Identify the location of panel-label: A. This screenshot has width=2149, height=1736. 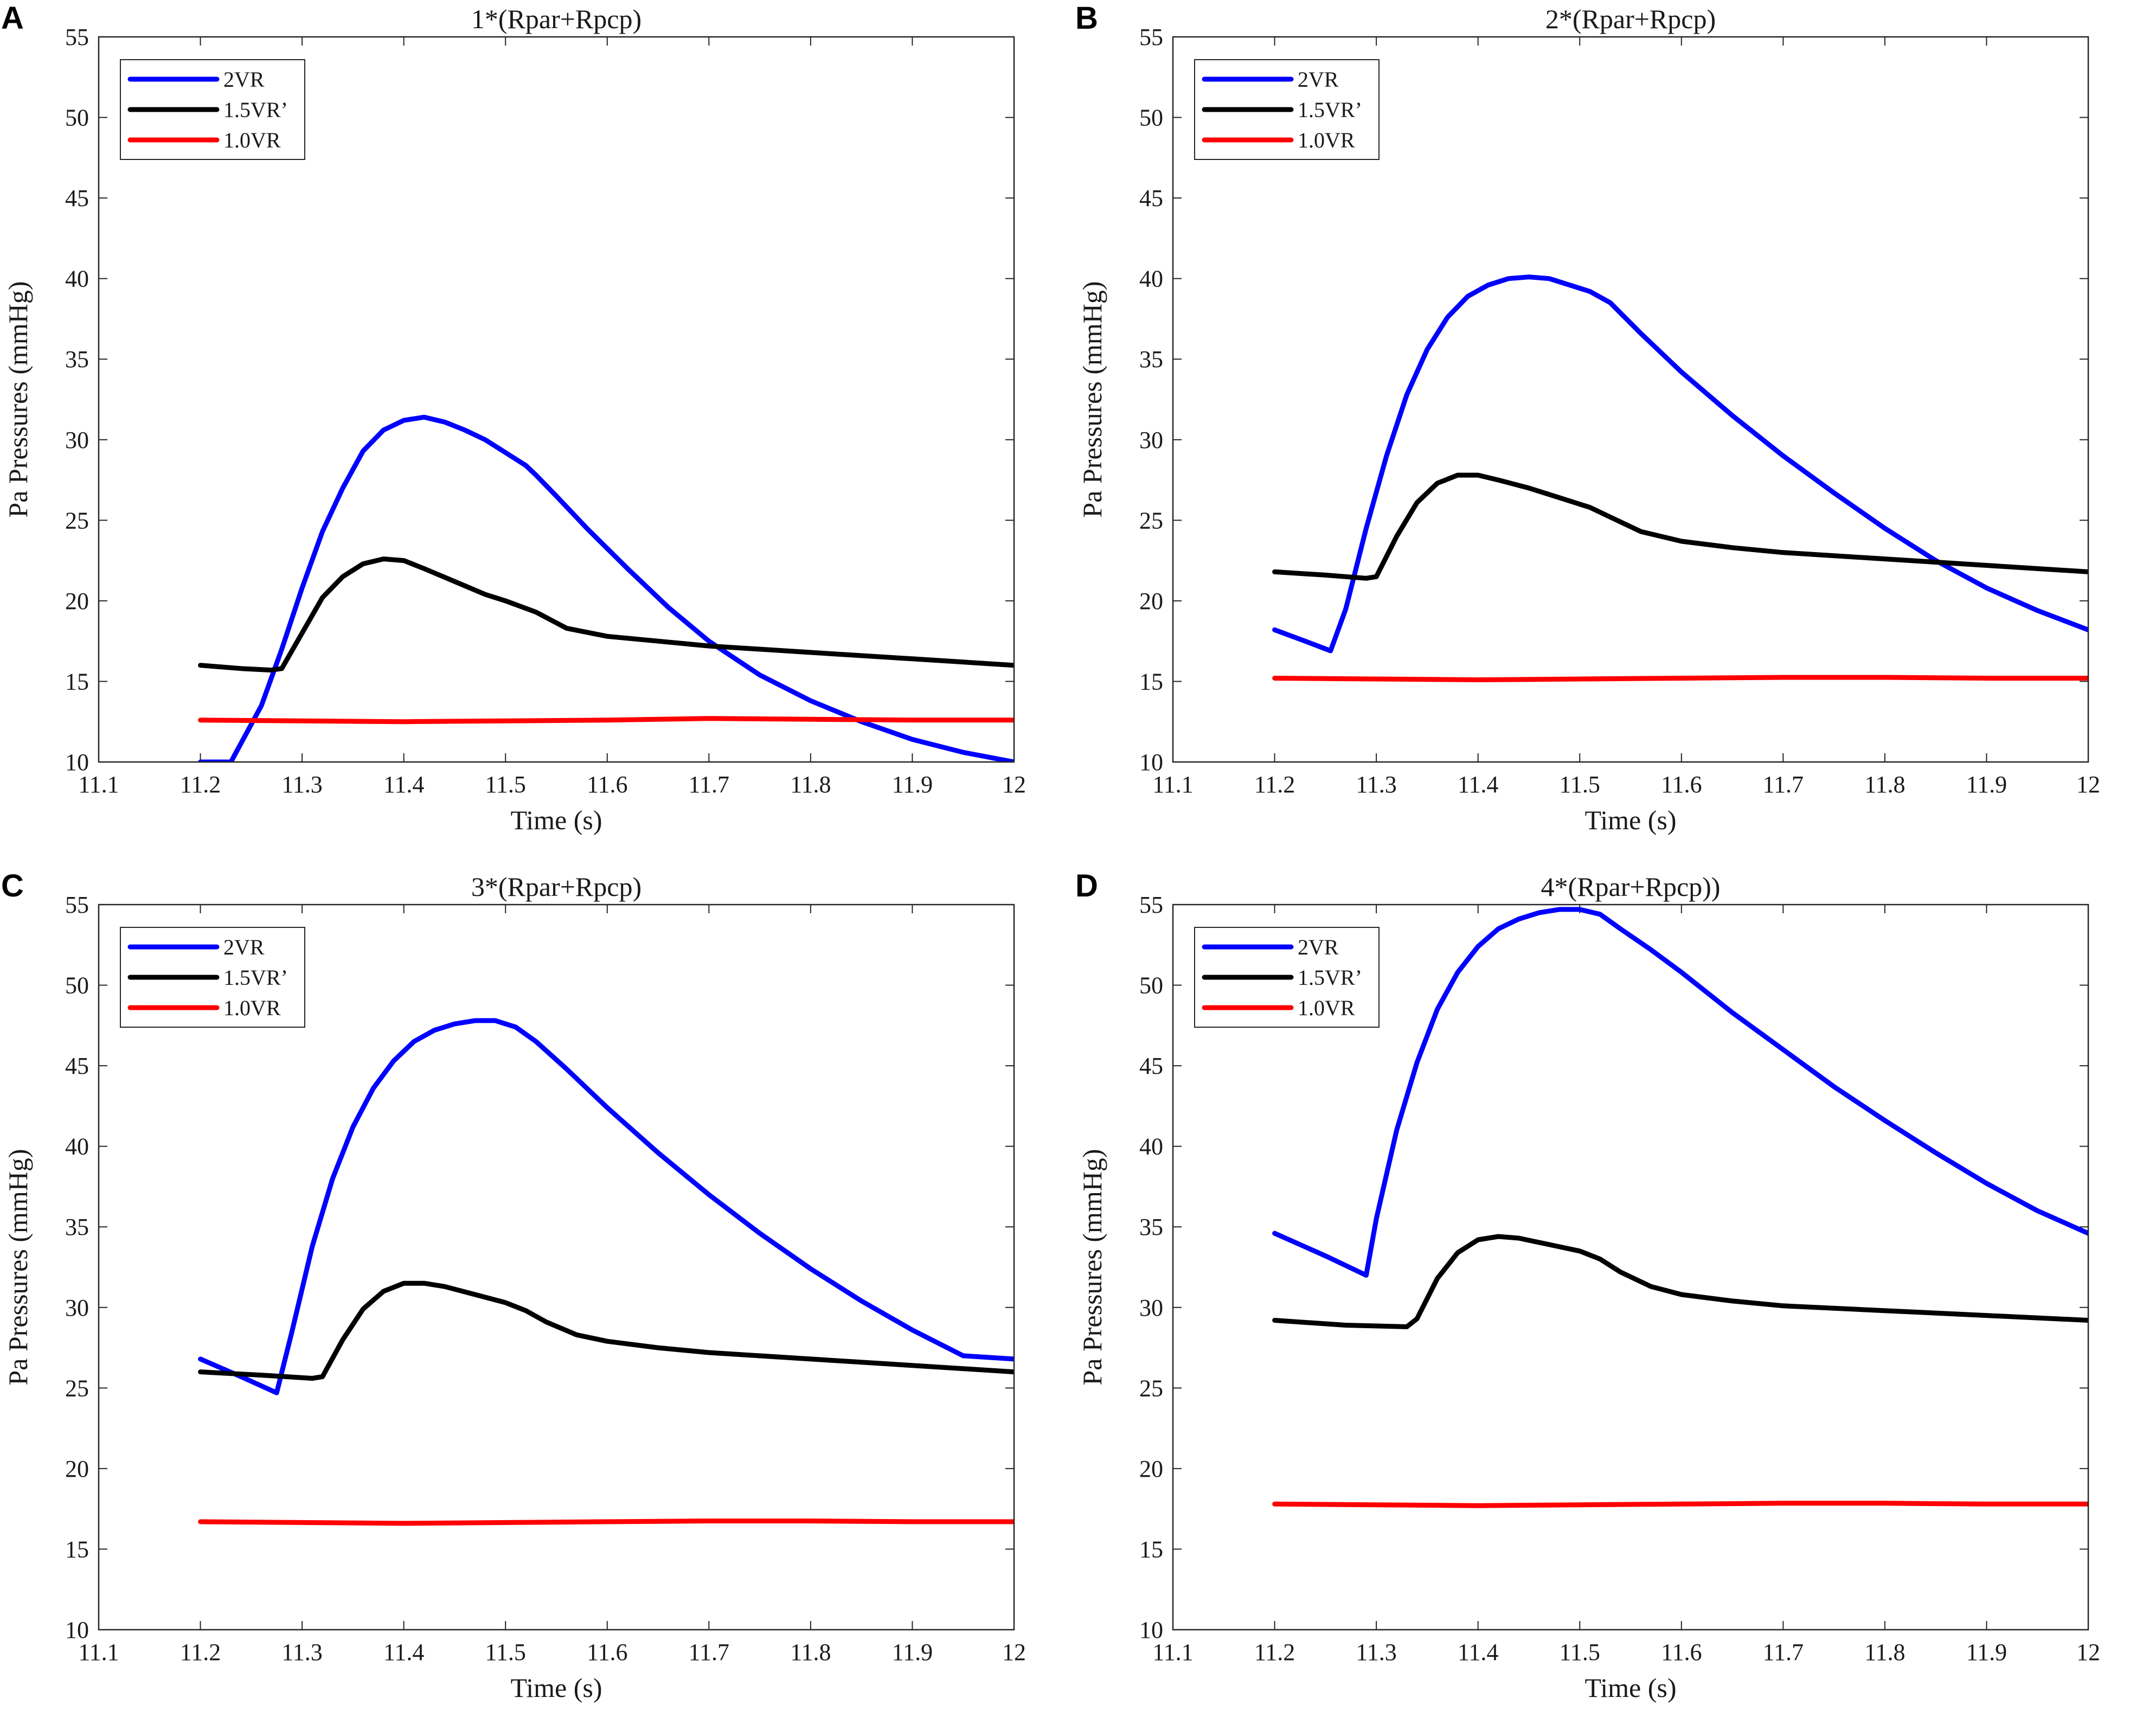
(12, 18).